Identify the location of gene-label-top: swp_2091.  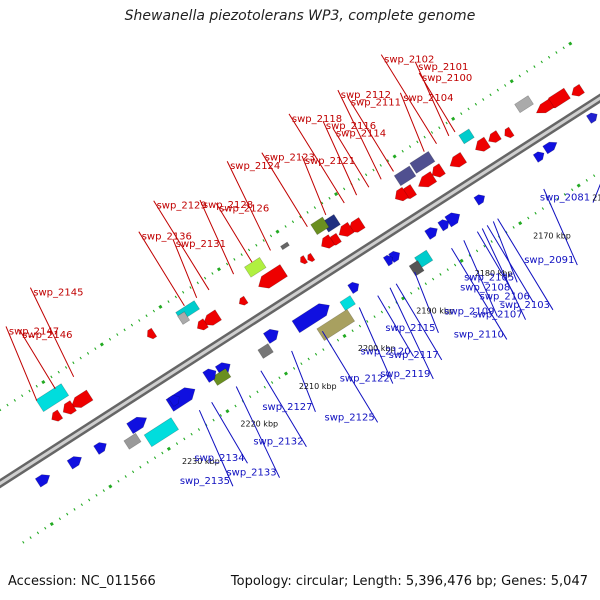
(549, 260).